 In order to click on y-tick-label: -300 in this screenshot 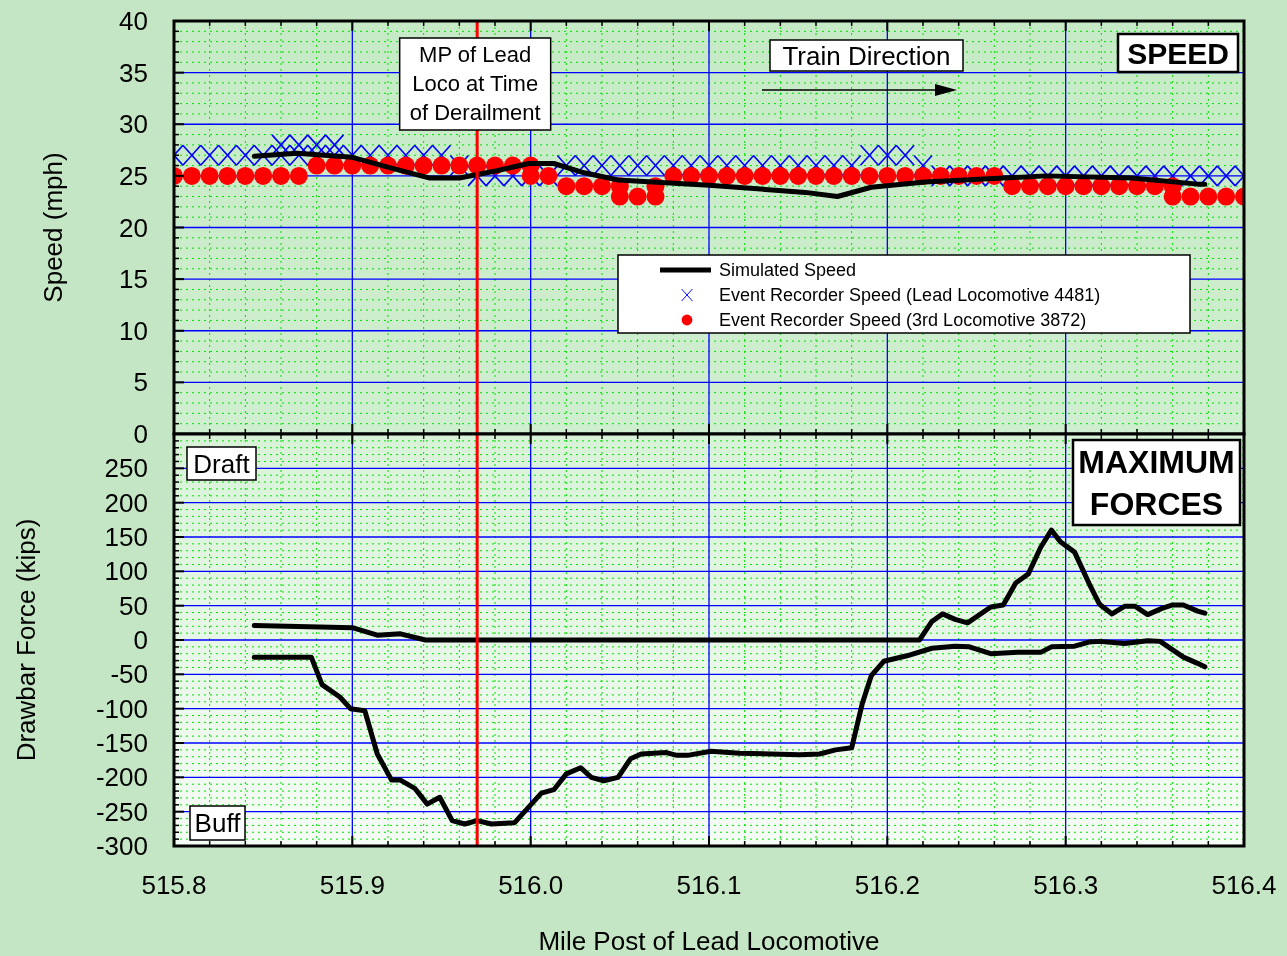, I will do `click(121, 846)`.